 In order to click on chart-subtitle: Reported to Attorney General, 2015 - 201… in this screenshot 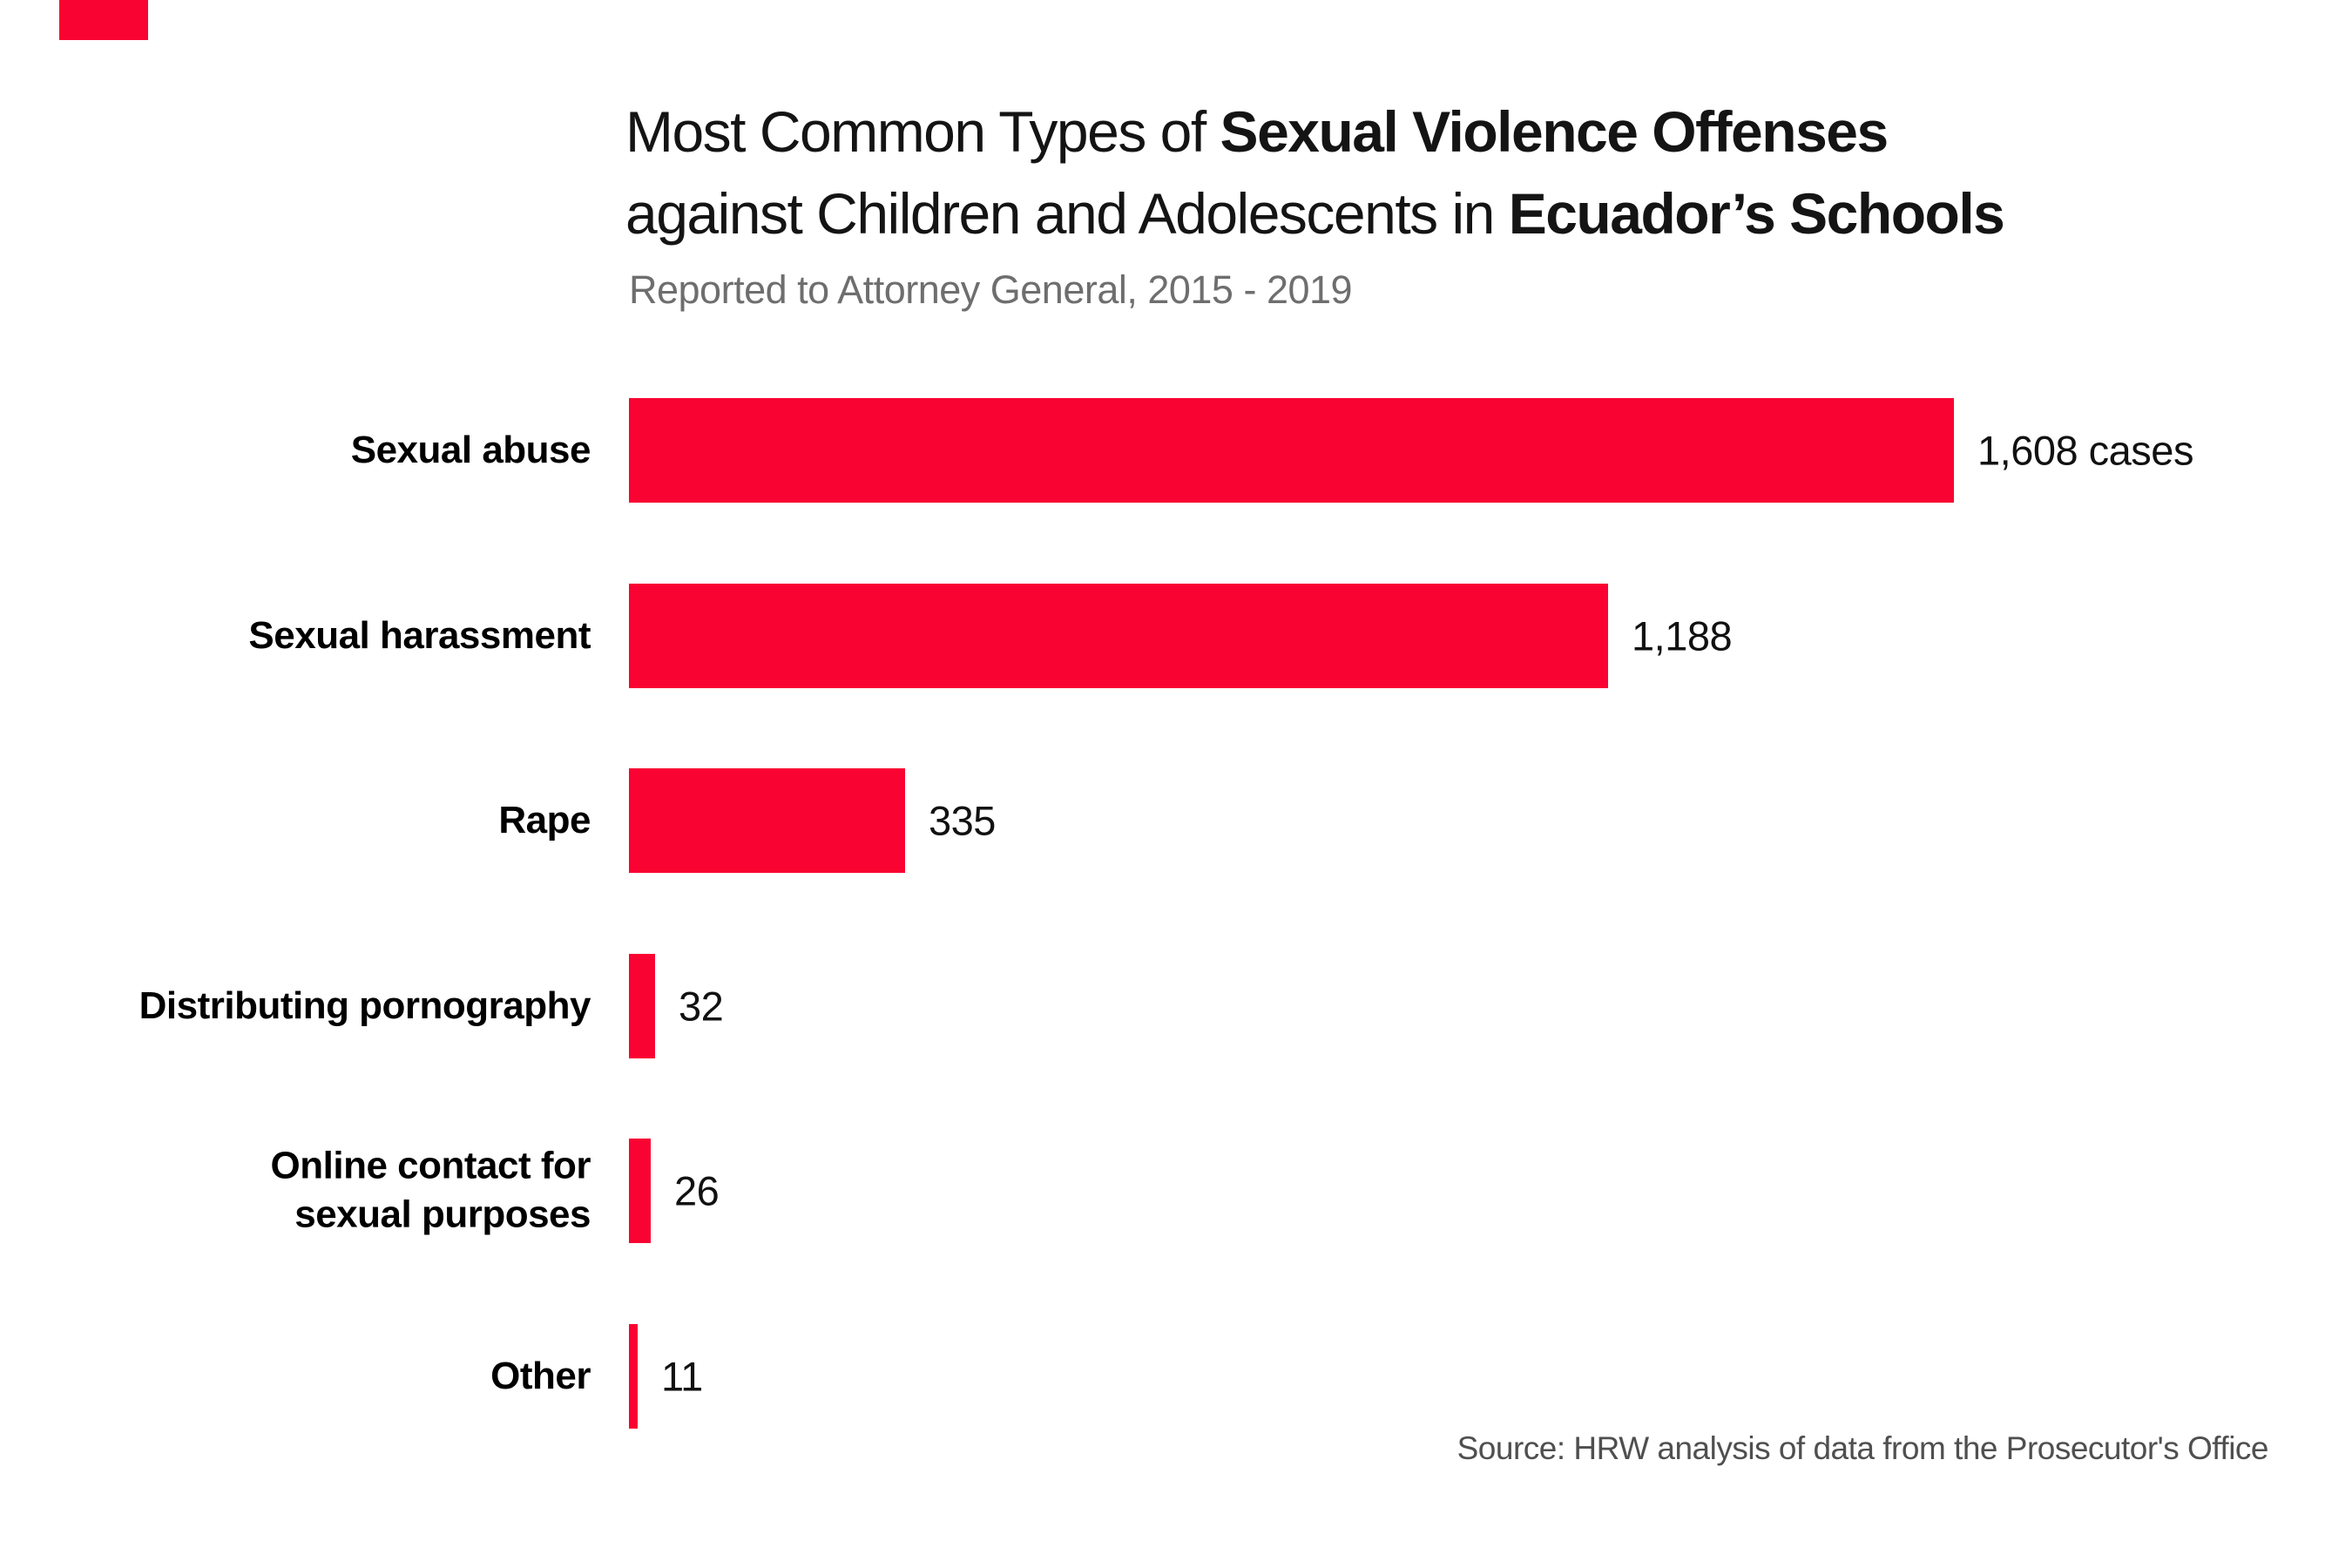, I will do `click(991, 289)`.